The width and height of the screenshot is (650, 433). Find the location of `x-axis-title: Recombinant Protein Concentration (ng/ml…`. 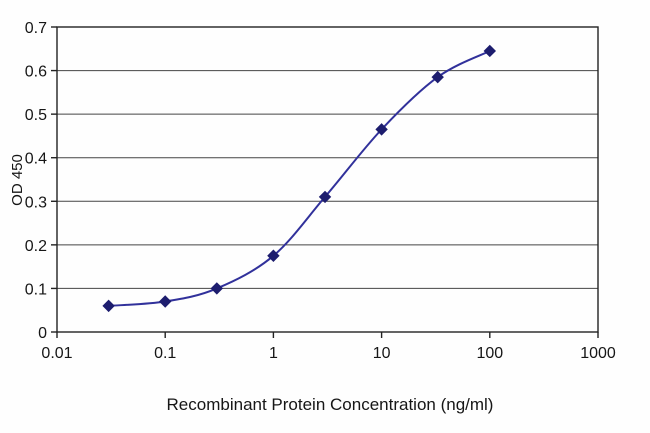

x-axis-title: Recombinant Protein Concentration (ng/ml… is located at coordinates (330, 404).